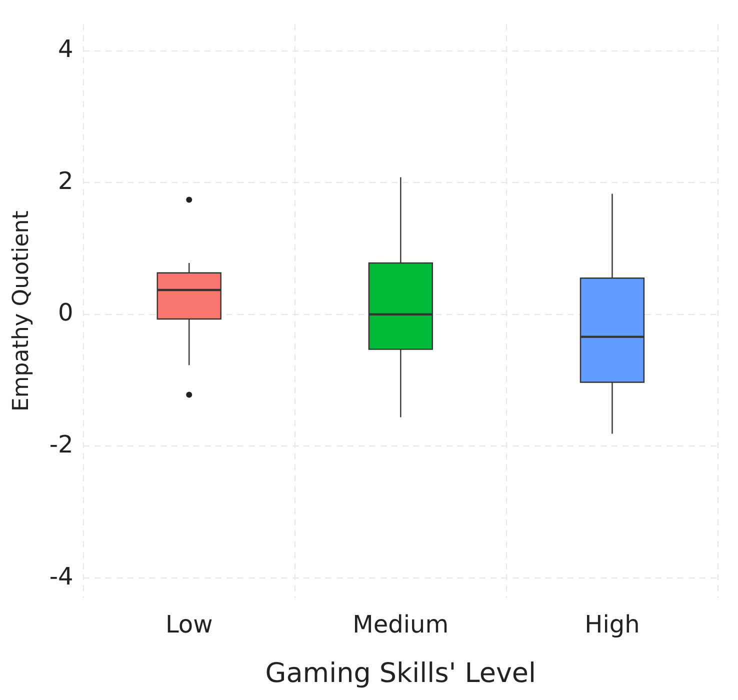 This screenshot has height=700, width=738. I want to click on y-tick-label: 2, so click(66, 180).